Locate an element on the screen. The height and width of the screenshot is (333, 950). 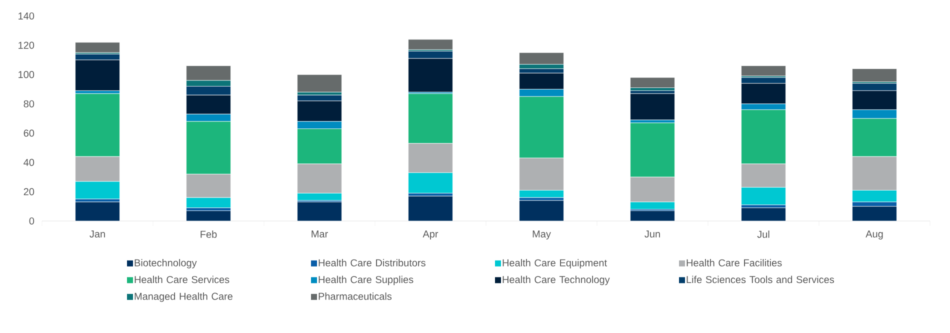
y-tick-label: 140 is located at coordinates (26, 16).